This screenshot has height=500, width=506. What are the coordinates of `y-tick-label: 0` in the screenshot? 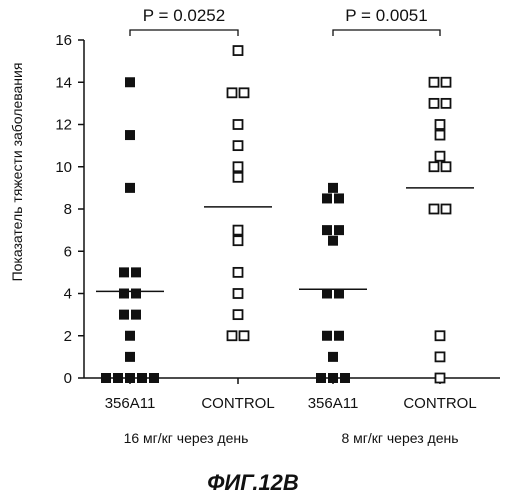 It's located at (68, 378).